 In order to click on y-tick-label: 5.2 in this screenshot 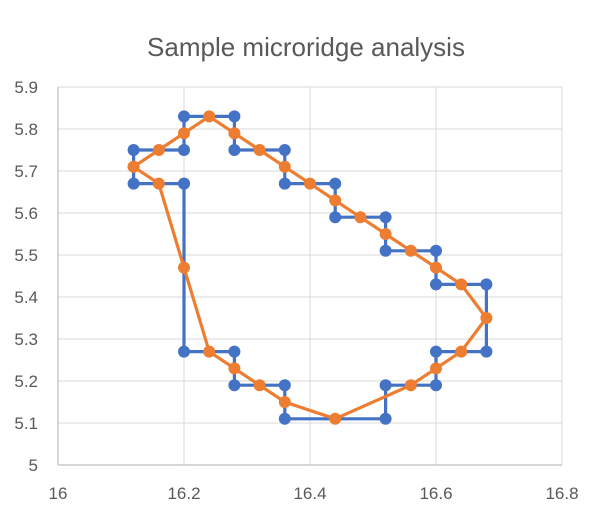, I will do `click(26, 381)`.